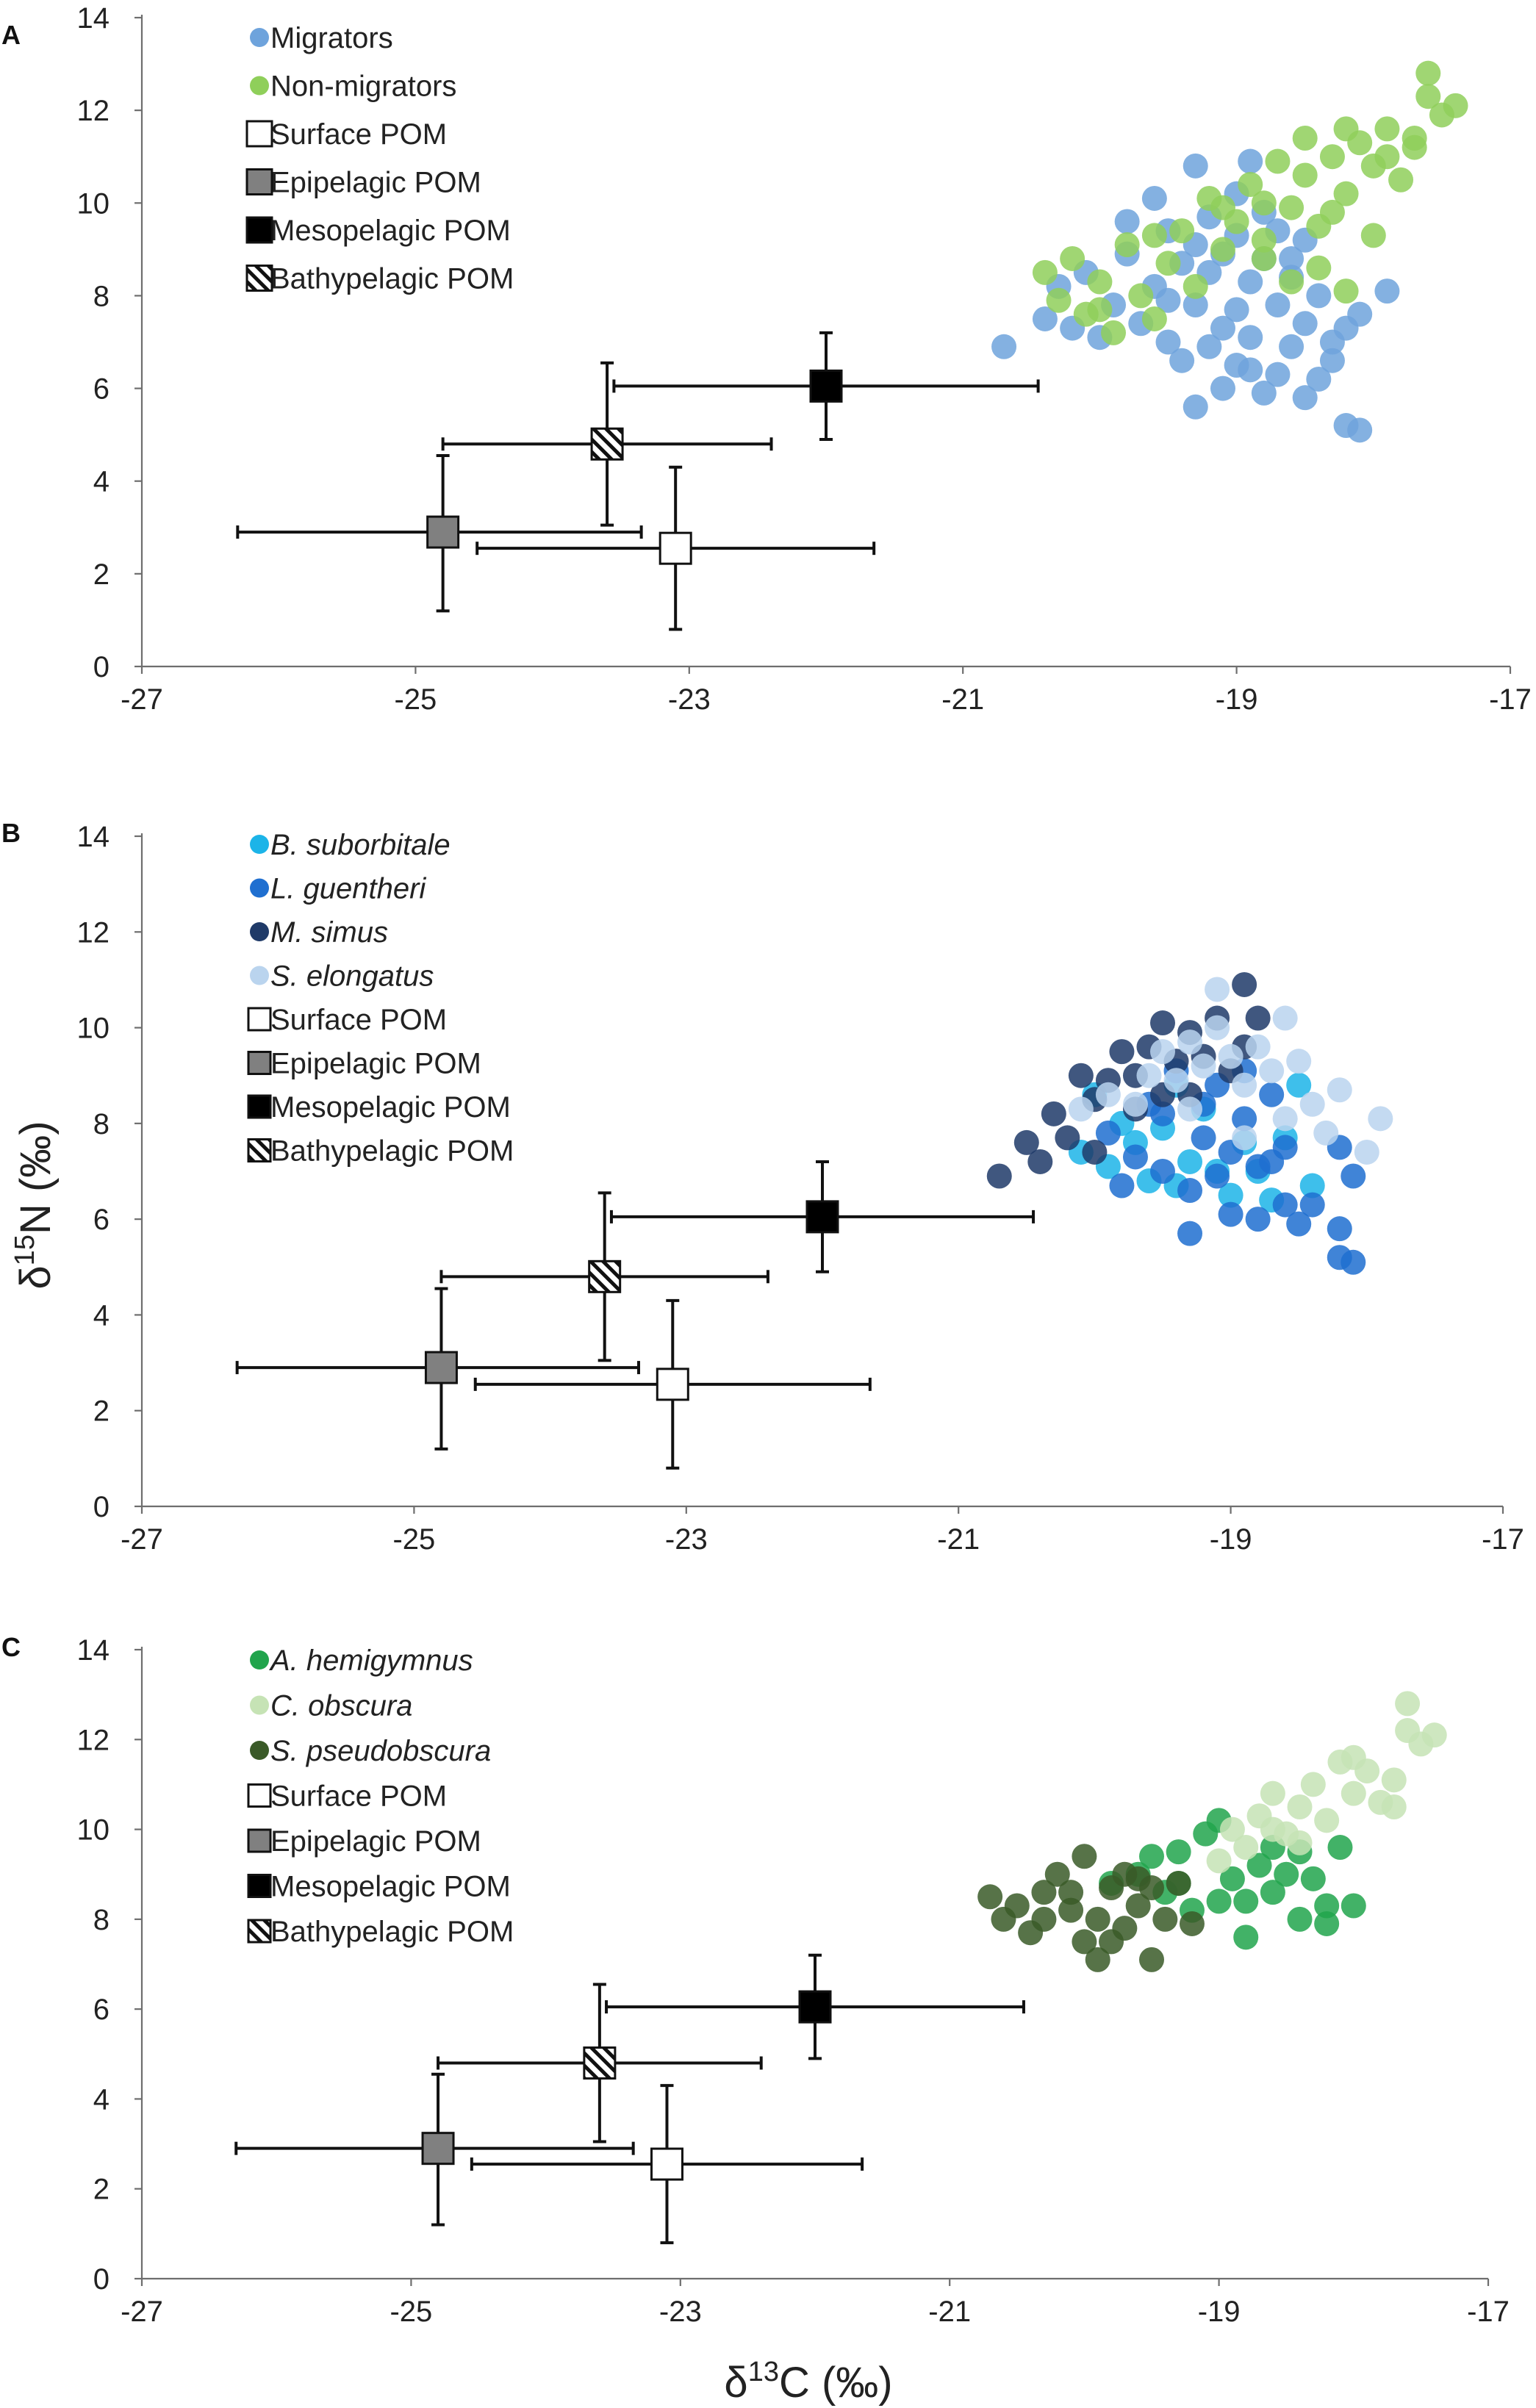  Describe the element at coordinates (101, 2099) in the screenshot. I see `y-tick-label-c: 4` at that location.